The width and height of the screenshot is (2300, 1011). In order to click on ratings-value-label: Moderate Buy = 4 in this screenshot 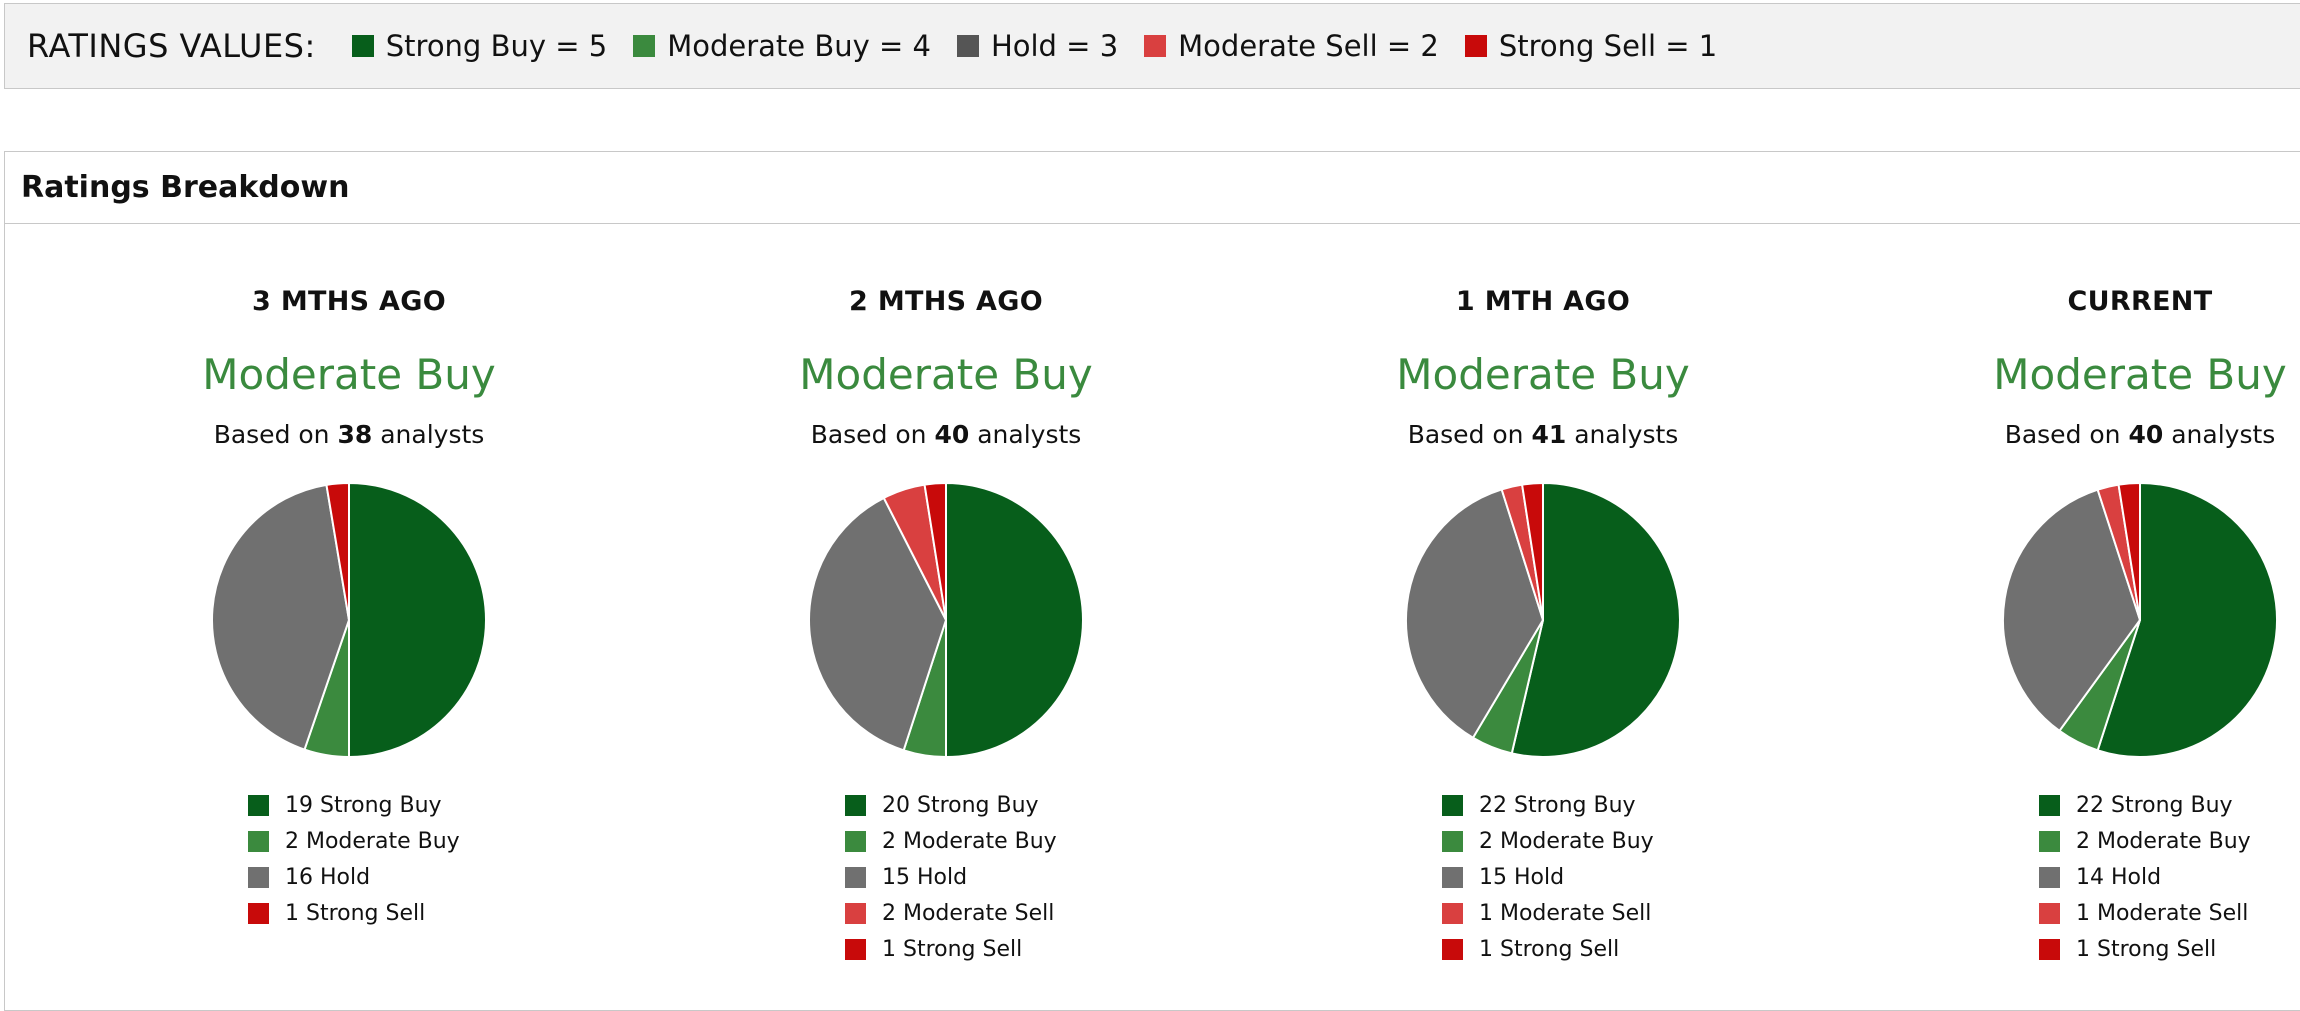, I will do `click(799, 46)`.